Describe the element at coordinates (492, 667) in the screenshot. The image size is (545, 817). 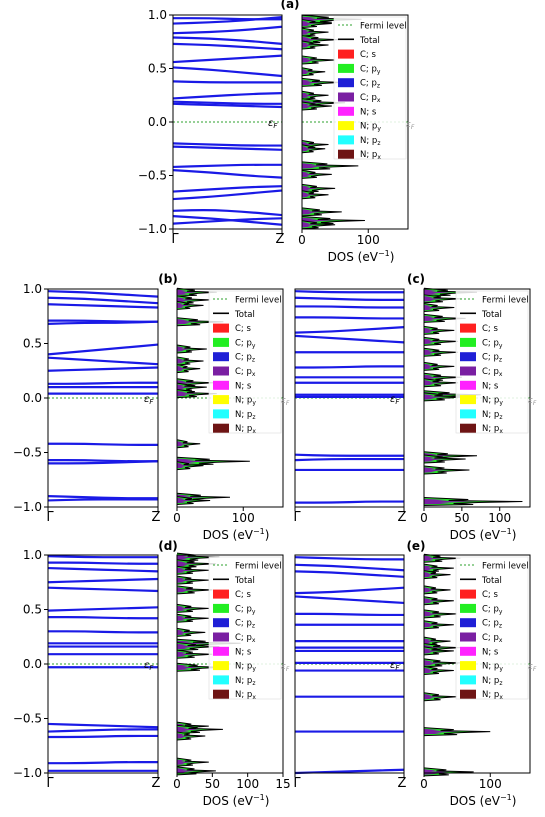
I see `legend-entry: N; py` at that location.